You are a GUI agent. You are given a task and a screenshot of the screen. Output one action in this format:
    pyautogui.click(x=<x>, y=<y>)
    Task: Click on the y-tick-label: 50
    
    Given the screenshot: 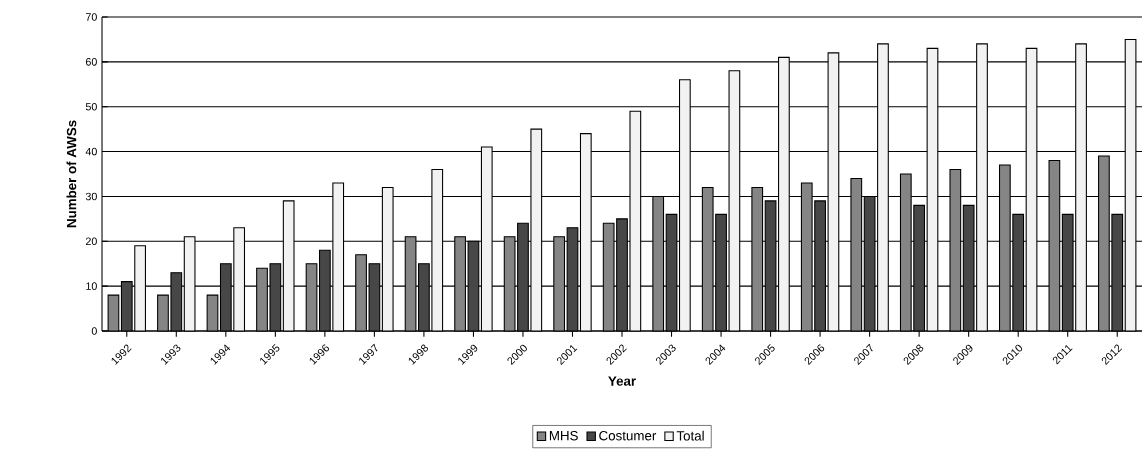 What is the action you would take?
    pyautogui.click(x=91, y=106)
    